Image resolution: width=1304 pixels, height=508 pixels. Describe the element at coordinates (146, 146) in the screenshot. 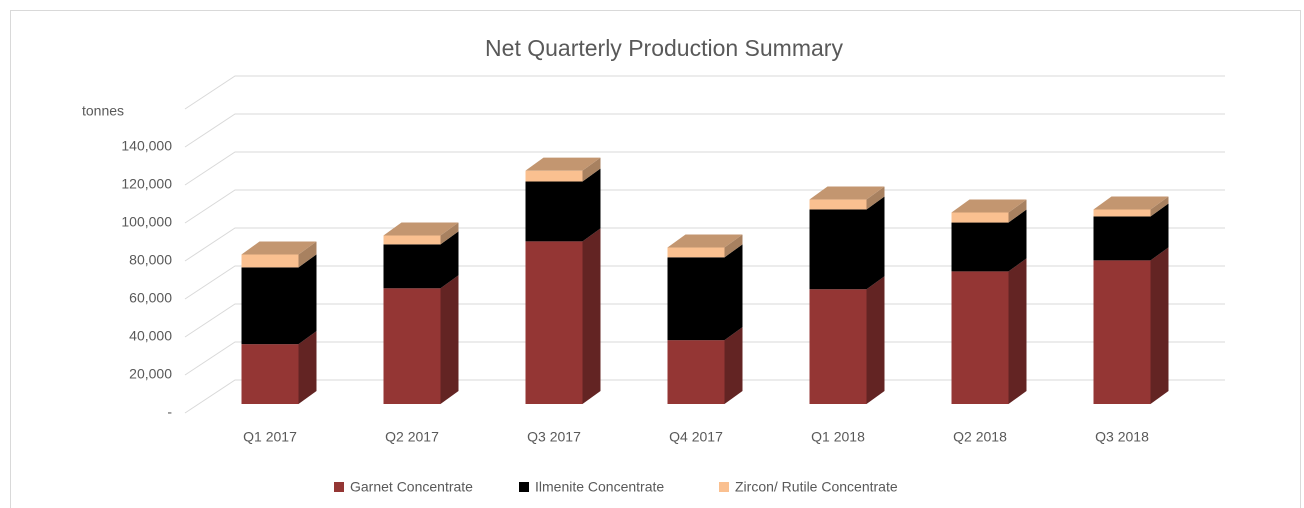

I see `y-tick-label: 140,000` at that location.